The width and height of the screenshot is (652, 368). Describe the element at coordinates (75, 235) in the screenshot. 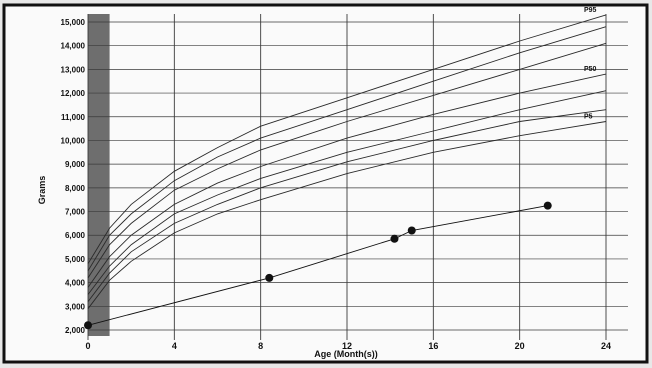

I see `y-tick-label: 6,000` at that location.